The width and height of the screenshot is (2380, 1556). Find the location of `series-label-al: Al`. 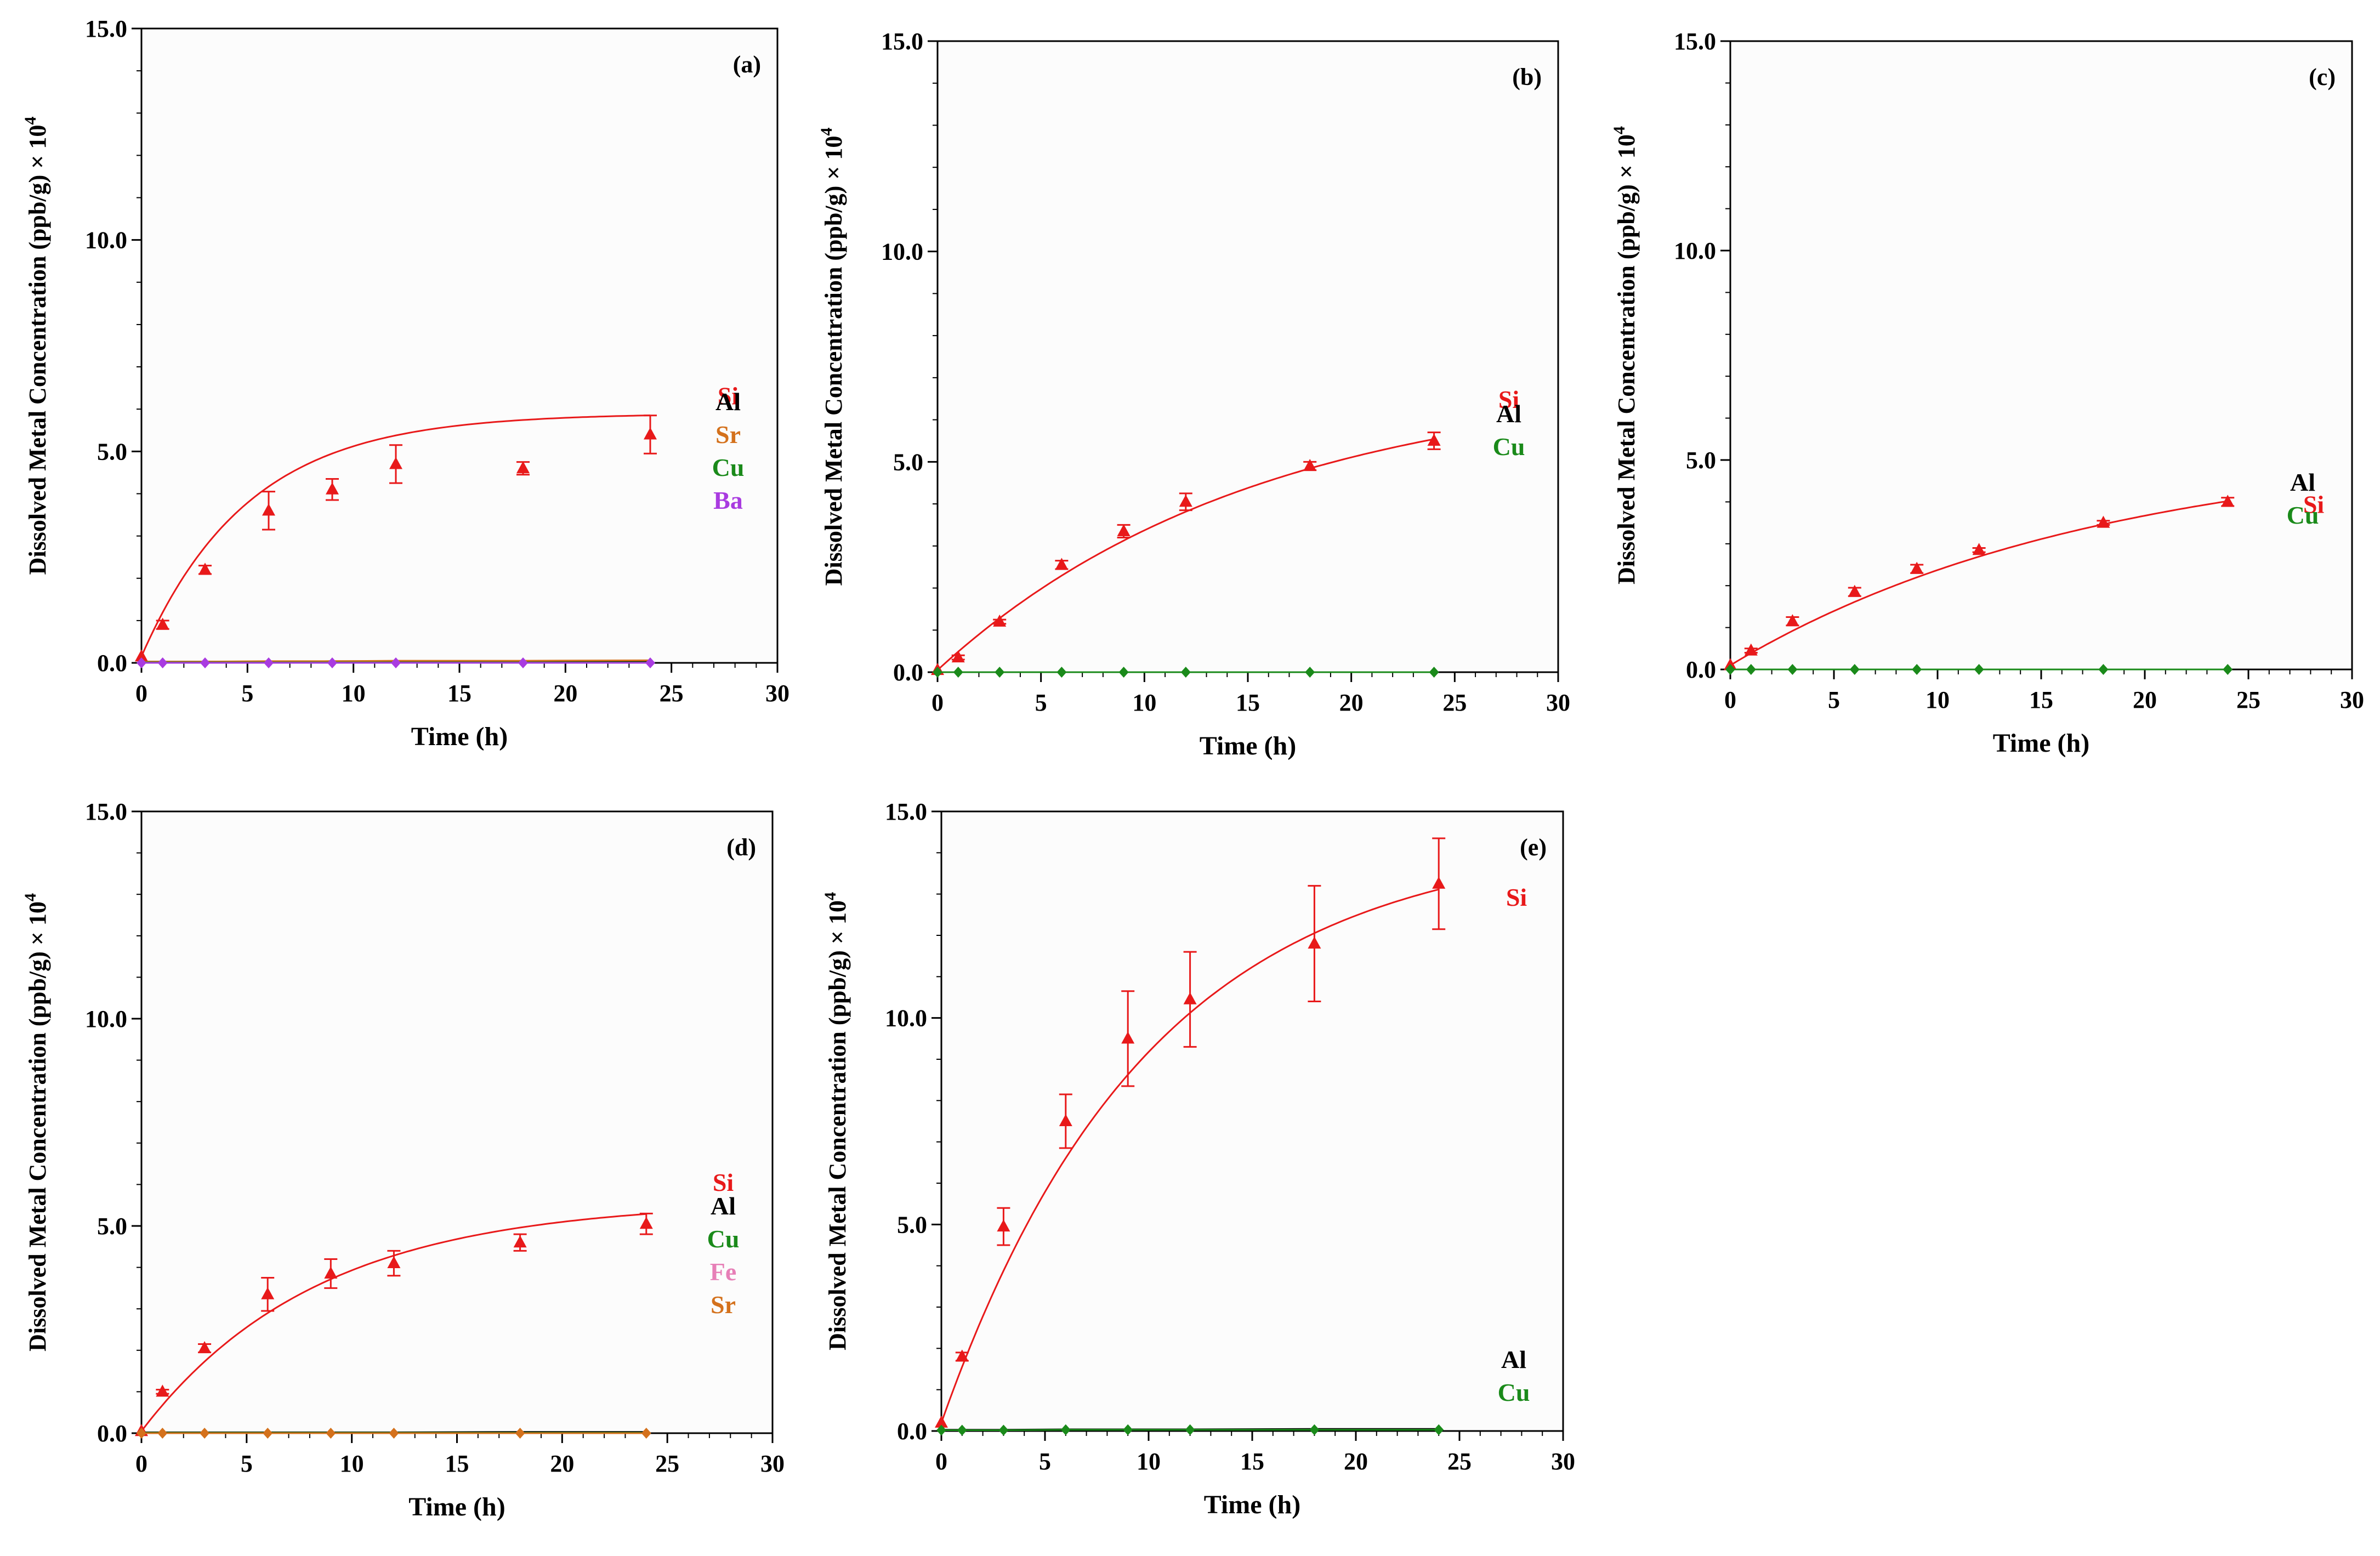

series-label-al: Al is located at coordinates (723, 1206).